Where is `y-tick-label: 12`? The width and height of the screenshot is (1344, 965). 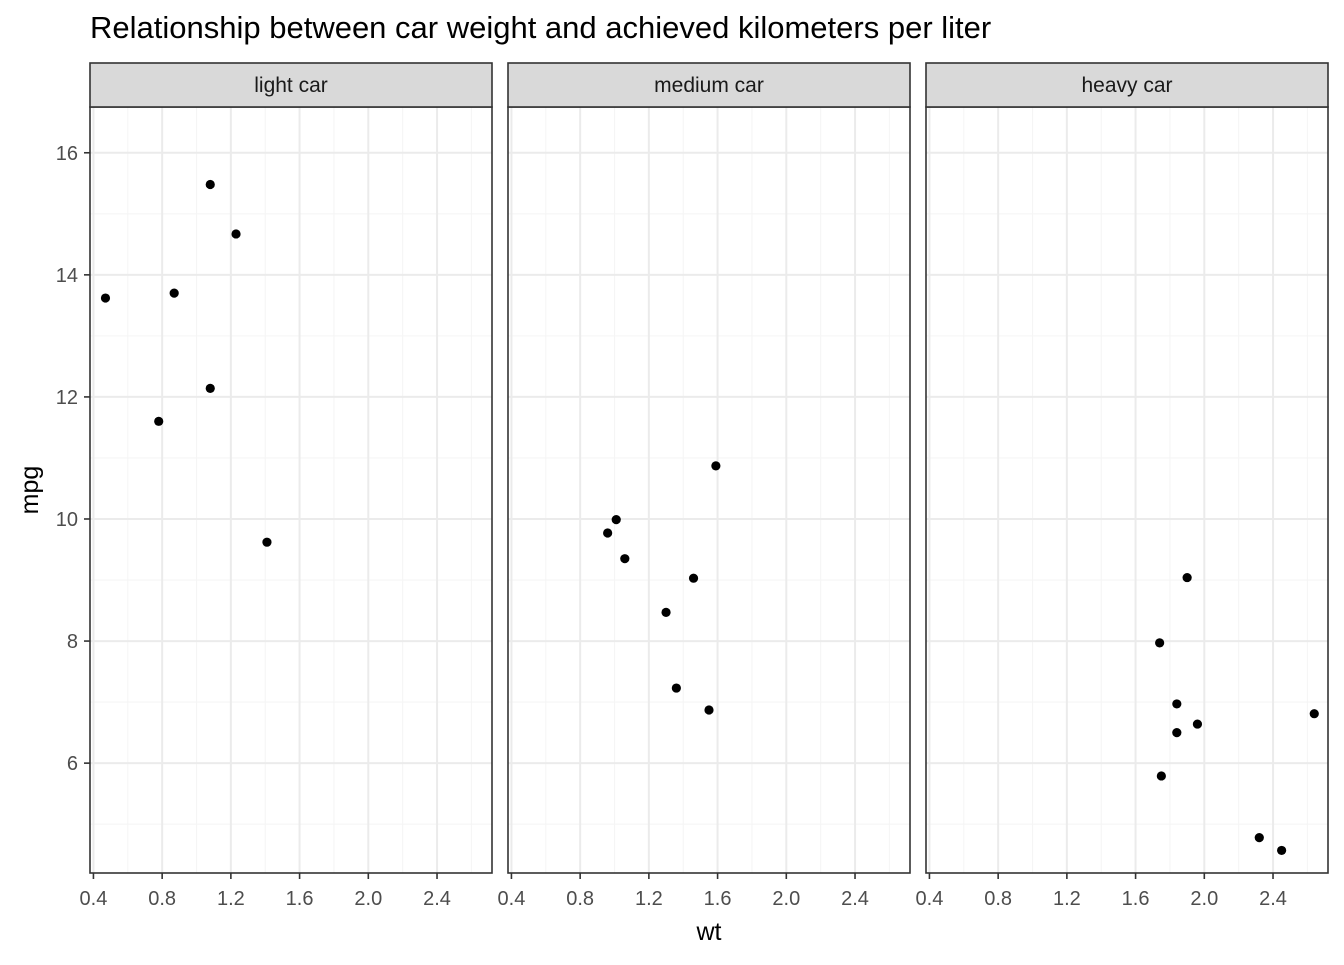 y-tick-label: 12 is located at coordinates (67, 398).